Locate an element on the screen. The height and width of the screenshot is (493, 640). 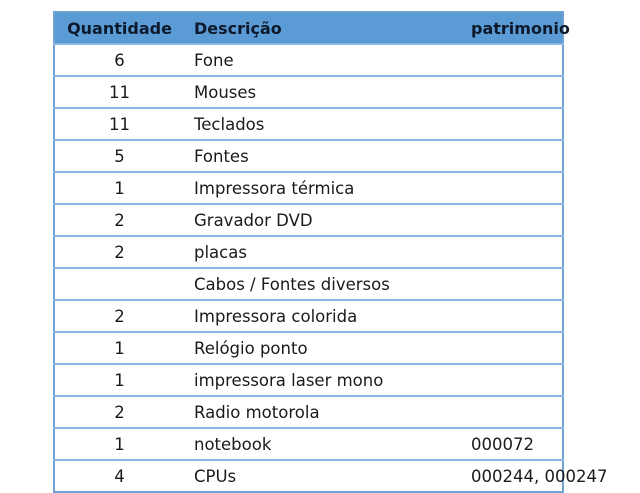
description-cell: placas is located at coordinates (301, 251).